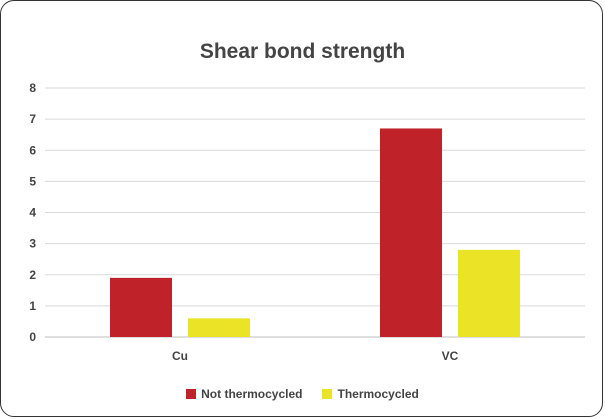 This screenshot has width=605, height=419. I want to click on y-tick-label: 2, so click(32, 275).